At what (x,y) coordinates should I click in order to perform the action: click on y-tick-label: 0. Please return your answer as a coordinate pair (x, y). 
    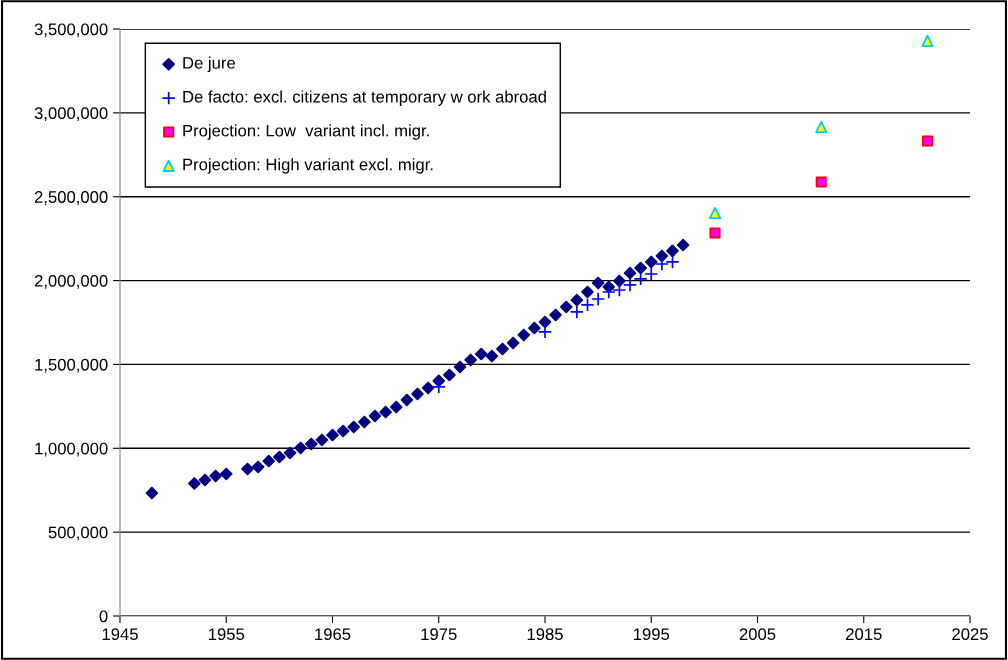
    Looking at the image, I should click on (103, 616).